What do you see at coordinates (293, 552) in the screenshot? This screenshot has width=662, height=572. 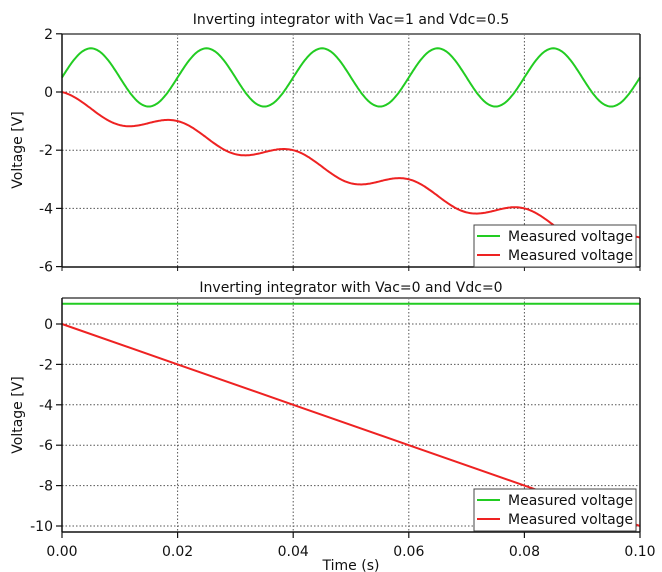 I see `x-tick-label: 0.04` at bounding box center [293, 552].